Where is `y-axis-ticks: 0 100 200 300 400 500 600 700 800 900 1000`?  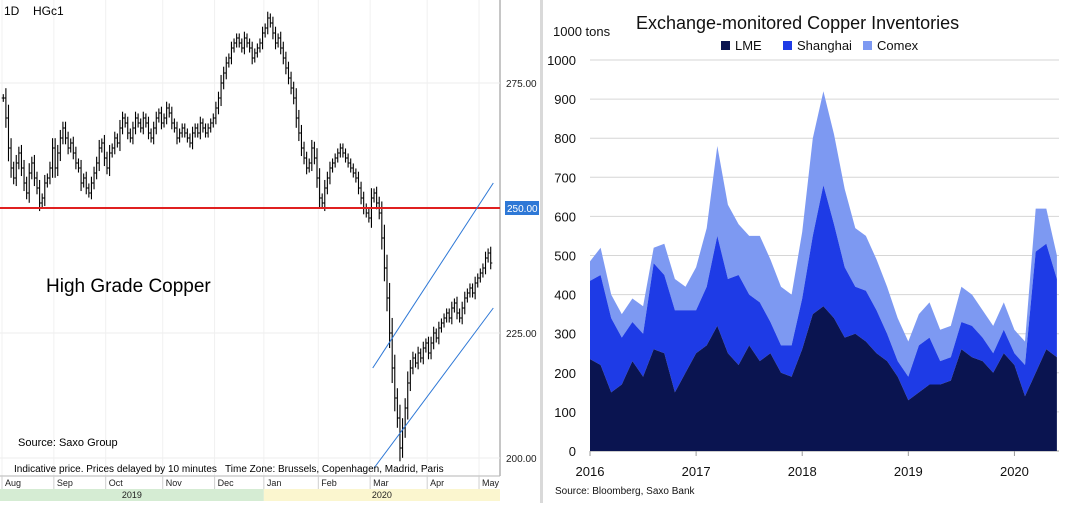 y-axis-ticks: 0 100 200 300 400 500 600 700 800 900 1000 is located at coordinates (561, 256).